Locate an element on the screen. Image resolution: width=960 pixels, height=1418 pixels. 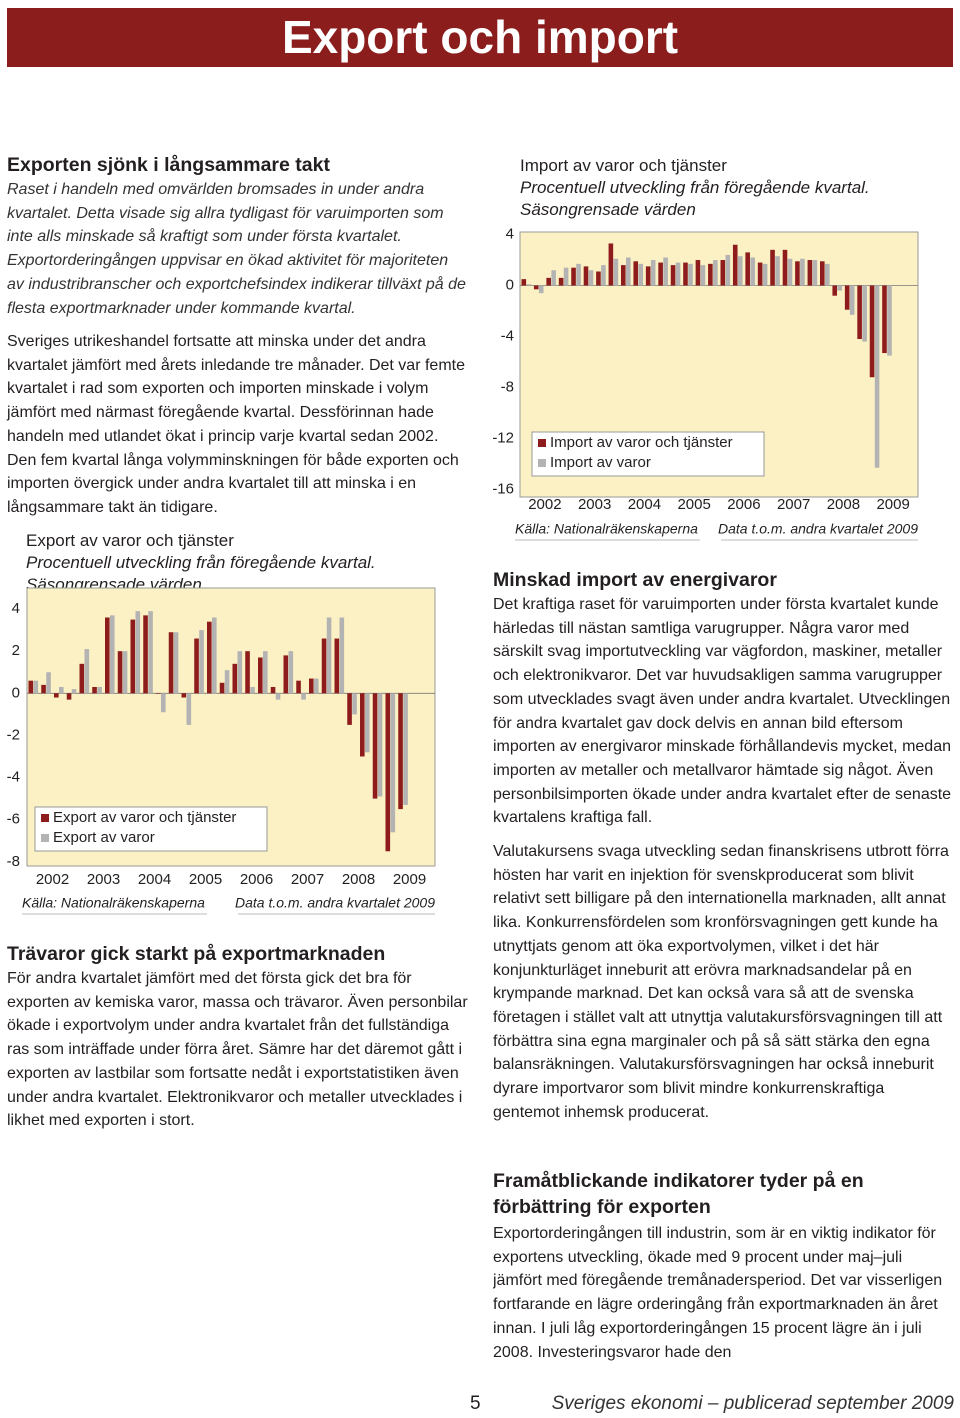
page-title: Export och import is located at coordinates (480, 37).